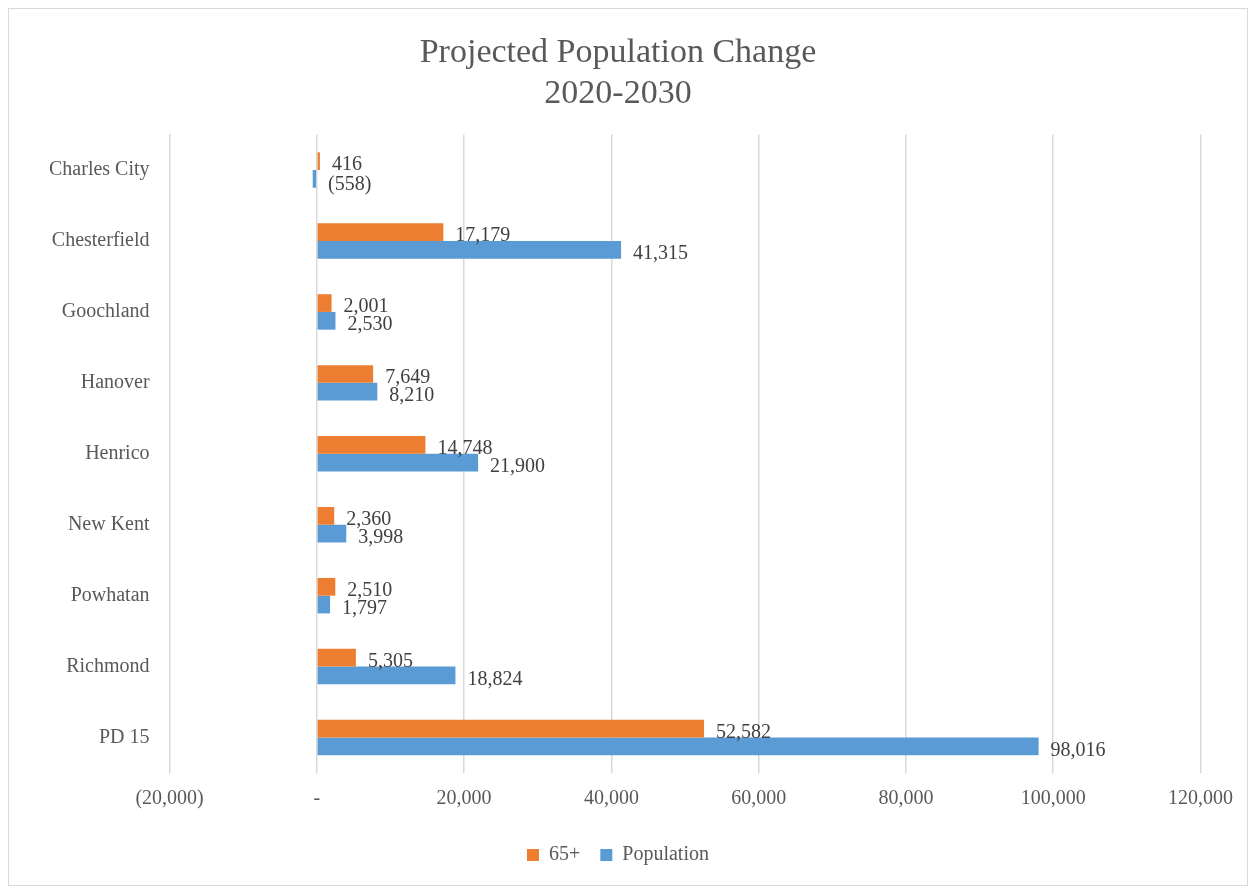 This screenshot has width=1250, height=888. Describe the element at coordinates (665, 854) in the screenshot. I see `legend-label: Population` at that location.